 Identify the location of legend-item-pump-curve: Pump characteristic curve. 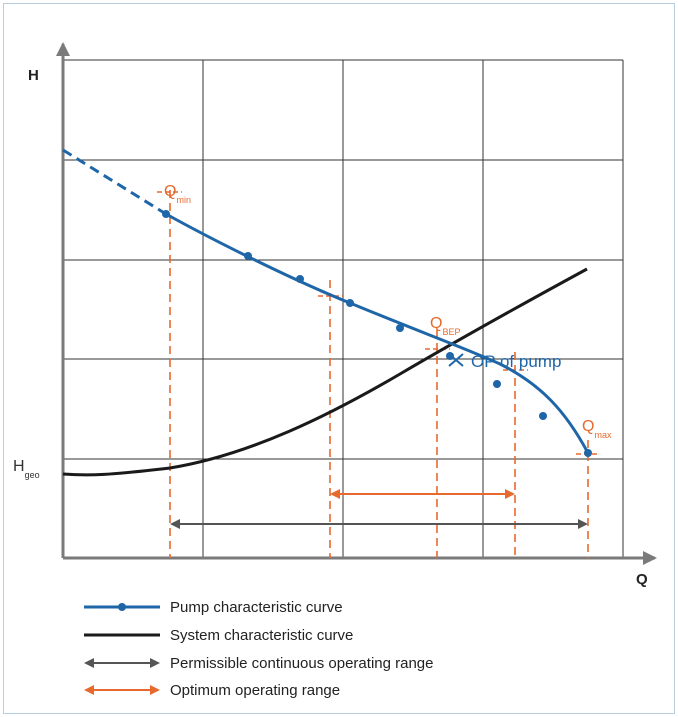
(213, 607).